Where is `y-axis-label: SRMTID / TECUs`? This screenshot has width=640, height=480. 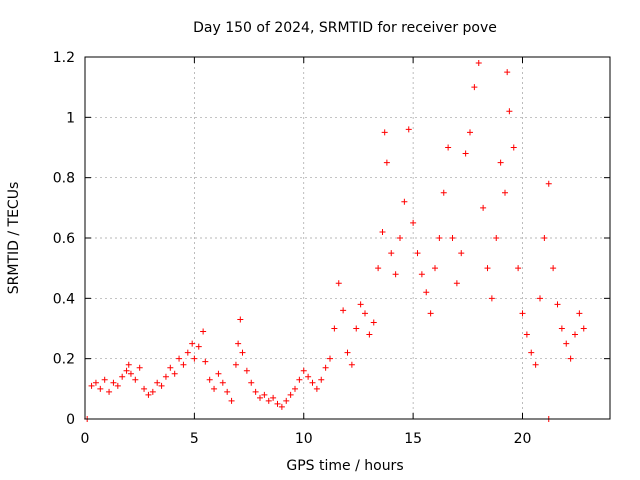 y-axis-label: SRMTID / TECUs is located at coordinates (14, 238).